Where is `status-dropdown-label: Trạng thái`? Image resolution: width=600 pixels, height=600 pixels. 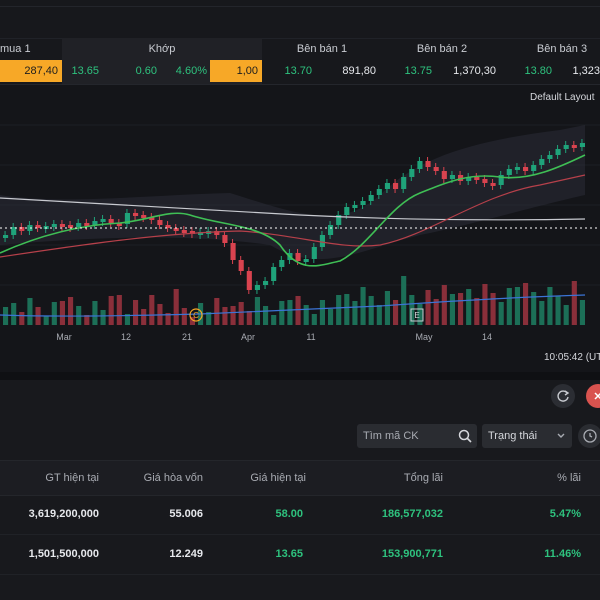 status-dropdown-label: Trạng thái is located at coordinates (513, 436).